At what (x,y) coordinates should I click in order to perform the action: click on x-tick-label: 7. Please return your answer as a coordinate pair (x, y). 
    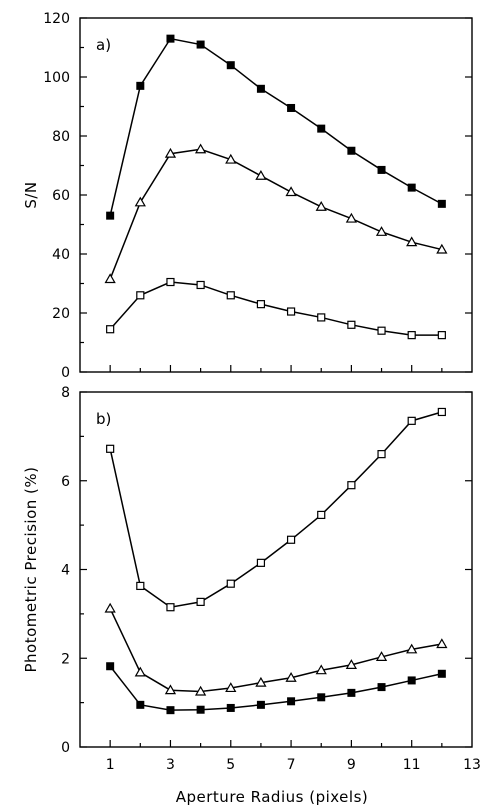
    Looking at the image, I should click on (291, 765).